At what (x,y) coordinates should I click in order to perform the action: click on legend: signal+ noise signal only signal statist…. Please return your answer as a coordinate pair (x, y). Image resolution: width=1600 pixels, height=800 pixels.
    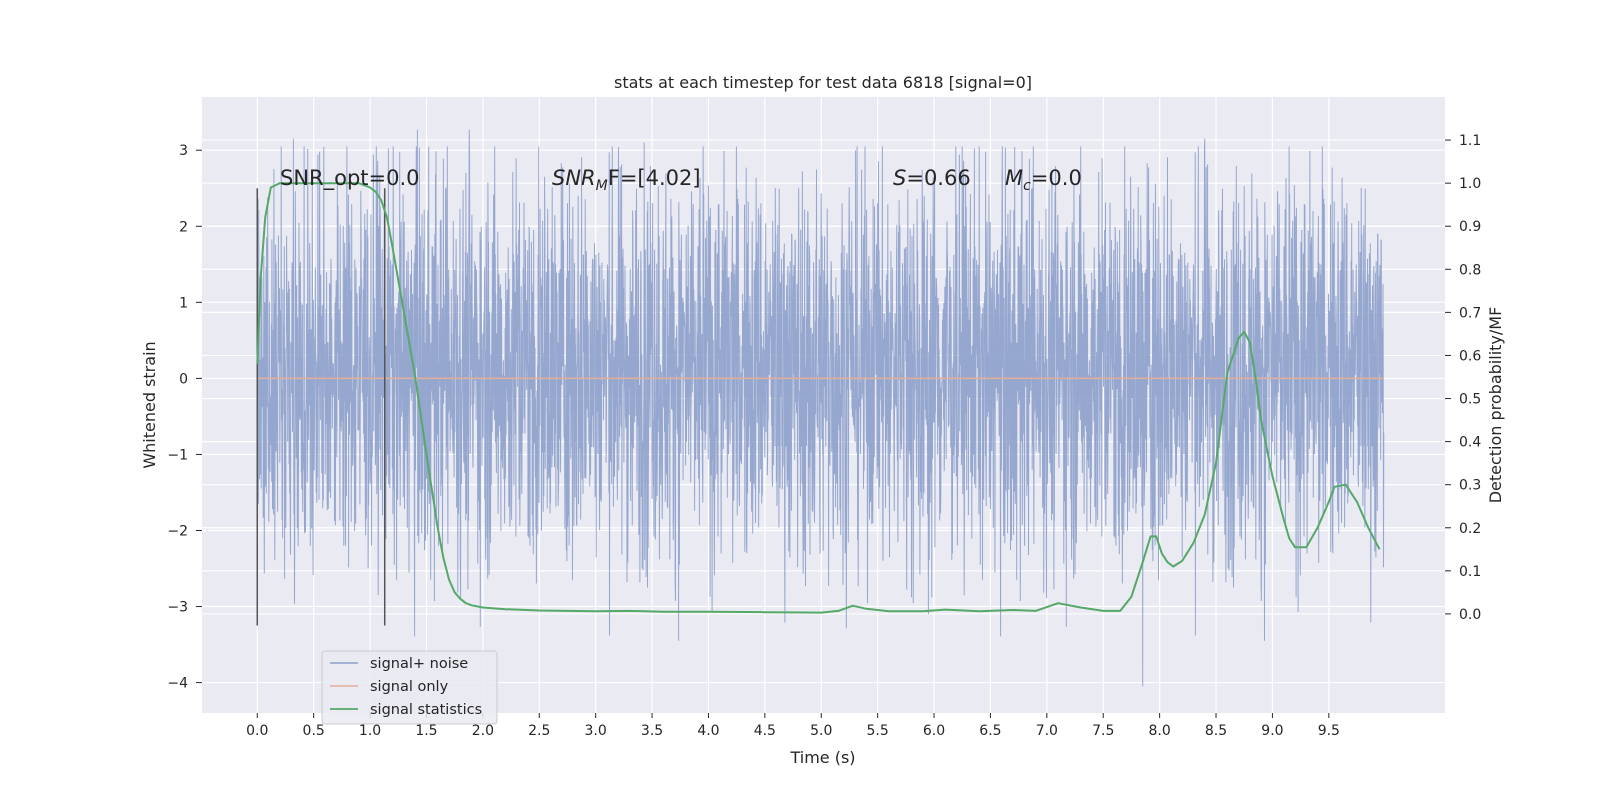
    Looking at the image, I should click on (409, 687).